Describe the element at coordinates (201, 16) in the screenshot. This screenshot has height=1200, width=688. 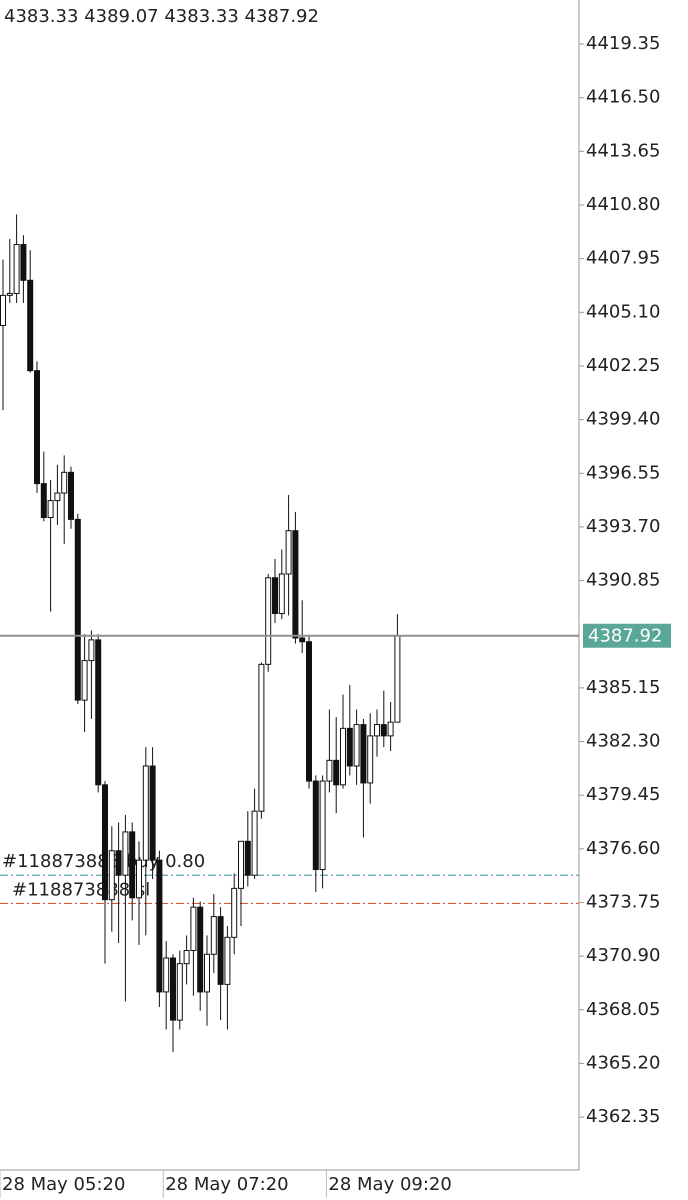
I see `ohlc-low: 4383.33` at that location.